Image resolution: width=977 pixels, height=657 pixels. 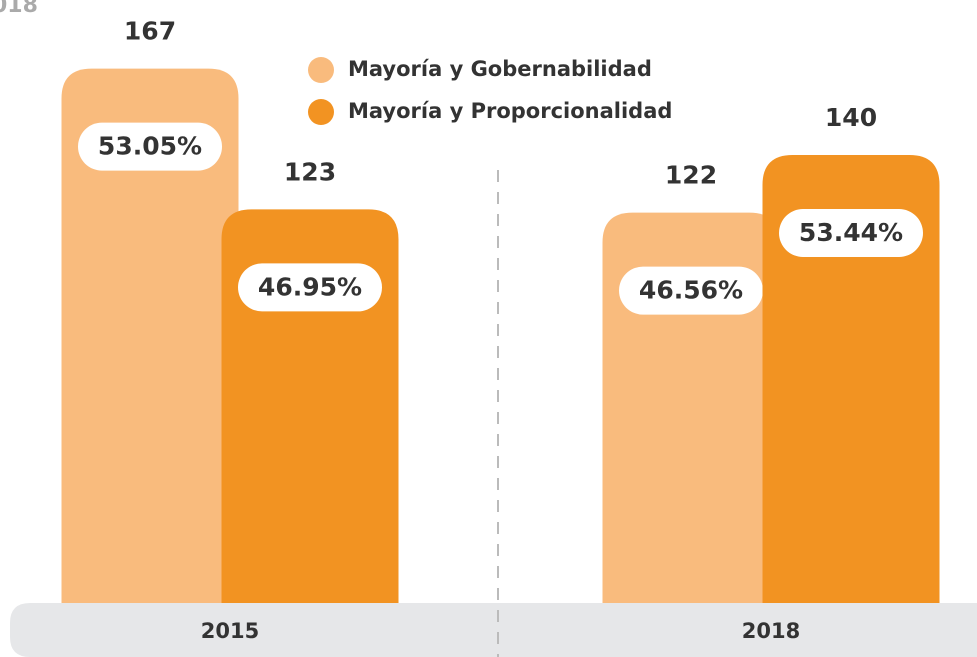 I want to click on share-label: 53.44%, so click(x=851, y=232).